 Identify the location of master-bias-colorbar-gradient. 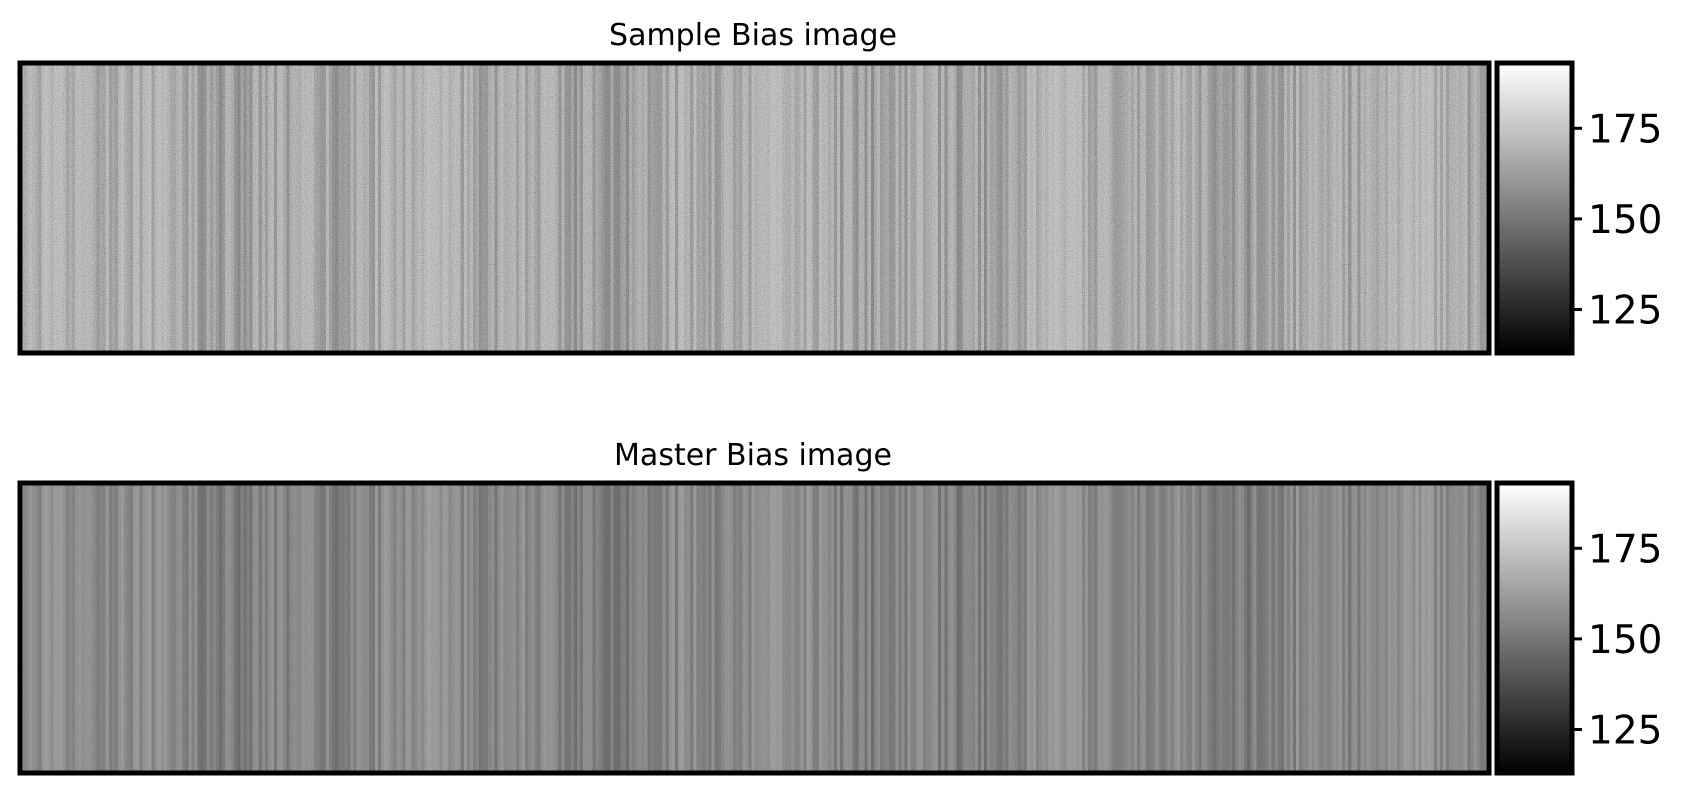
(1534, 628).